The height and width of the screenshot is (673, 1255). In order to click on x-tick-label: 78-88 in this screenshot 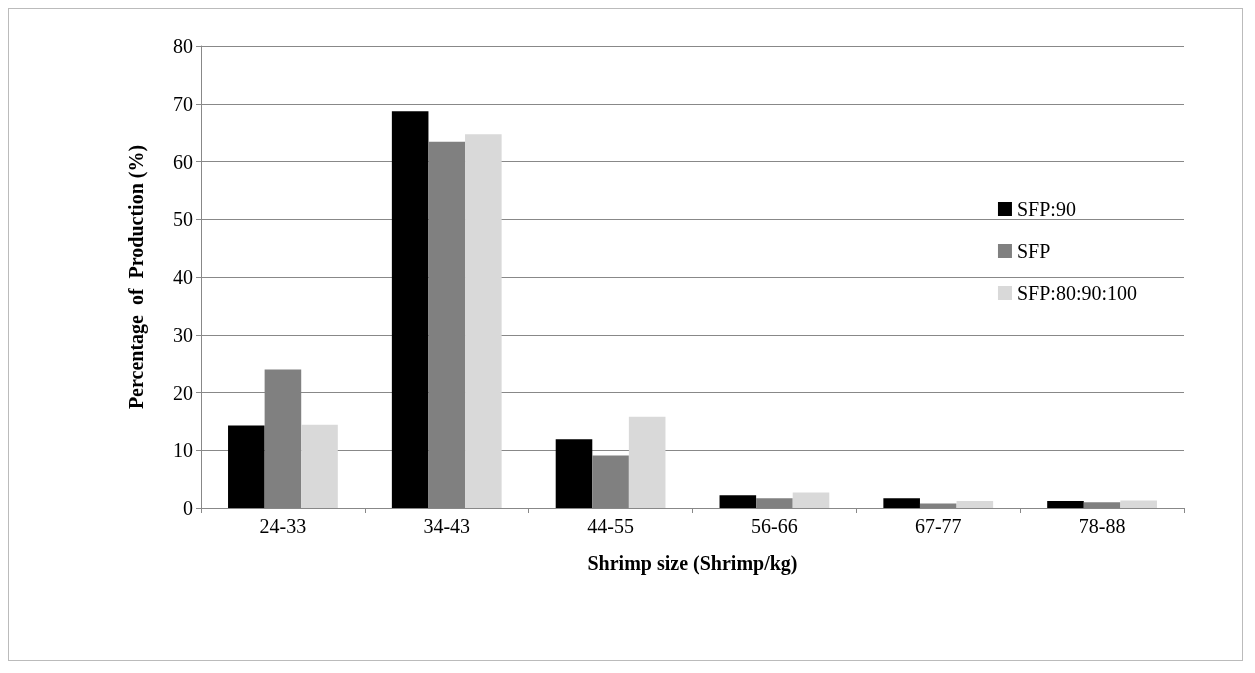, I will do `click(1102, 526)`.